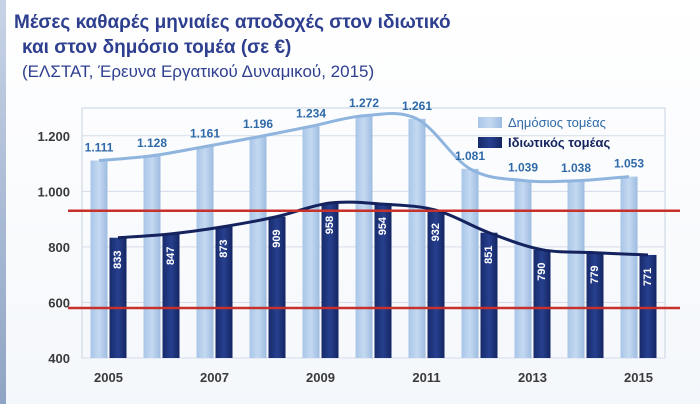 The width and height of the screenshot is (700, 404). Describe the element at coordinates (152, 143) in the screenshot. I see `data-label-public: 1.128` at that location.